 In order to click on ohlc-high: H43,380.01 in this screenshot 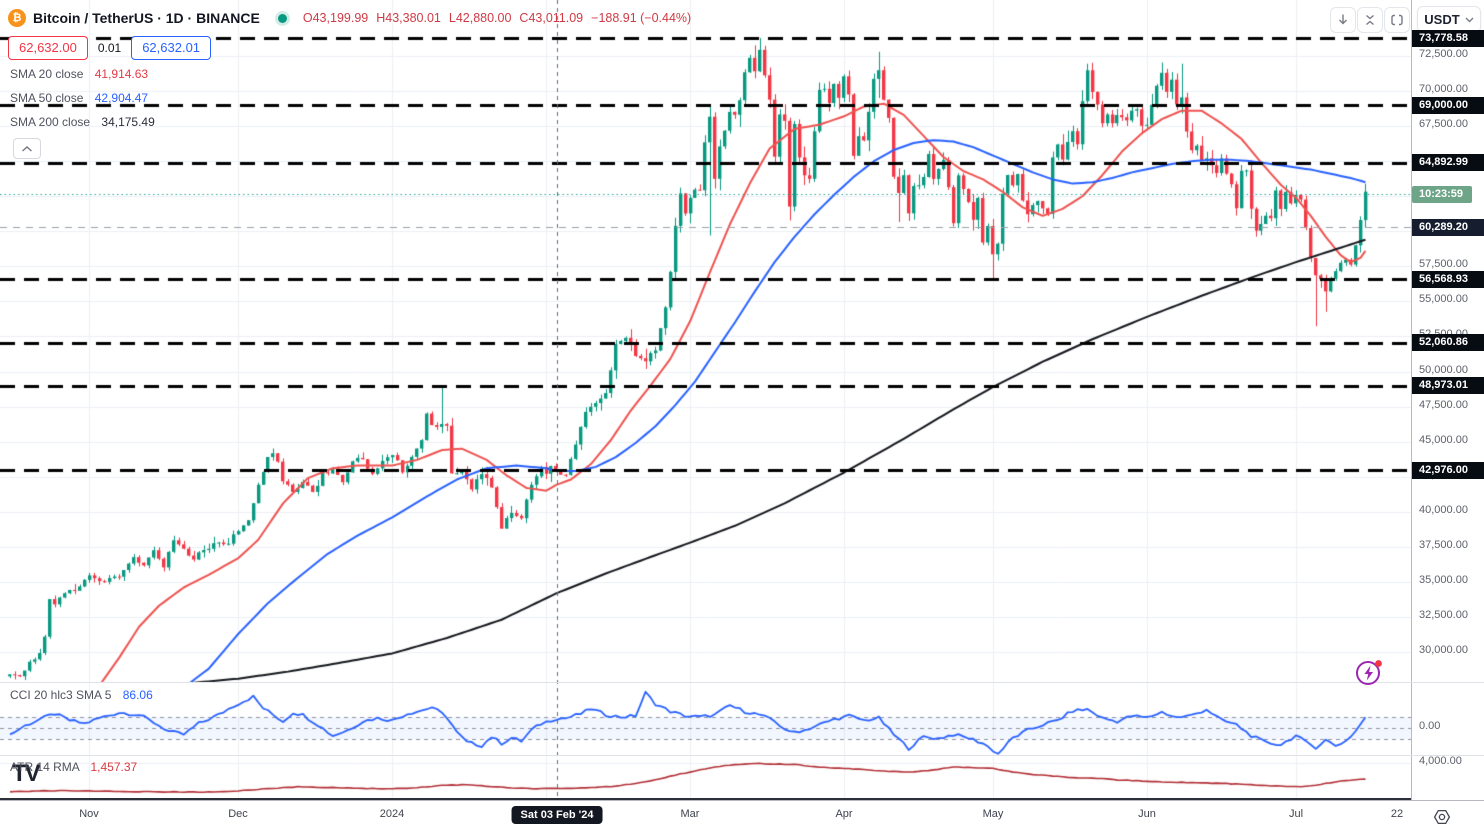, I will do `click(408, 18)`.